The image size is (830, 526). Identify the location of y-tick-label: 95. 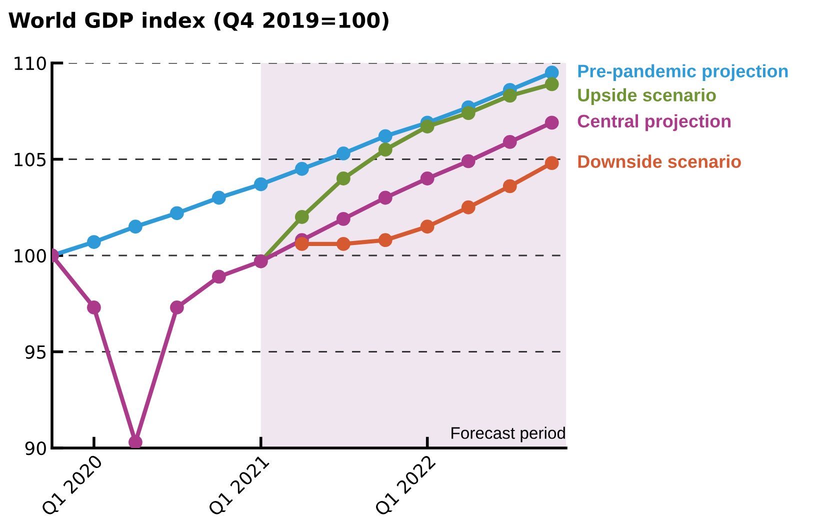
(35, 352).